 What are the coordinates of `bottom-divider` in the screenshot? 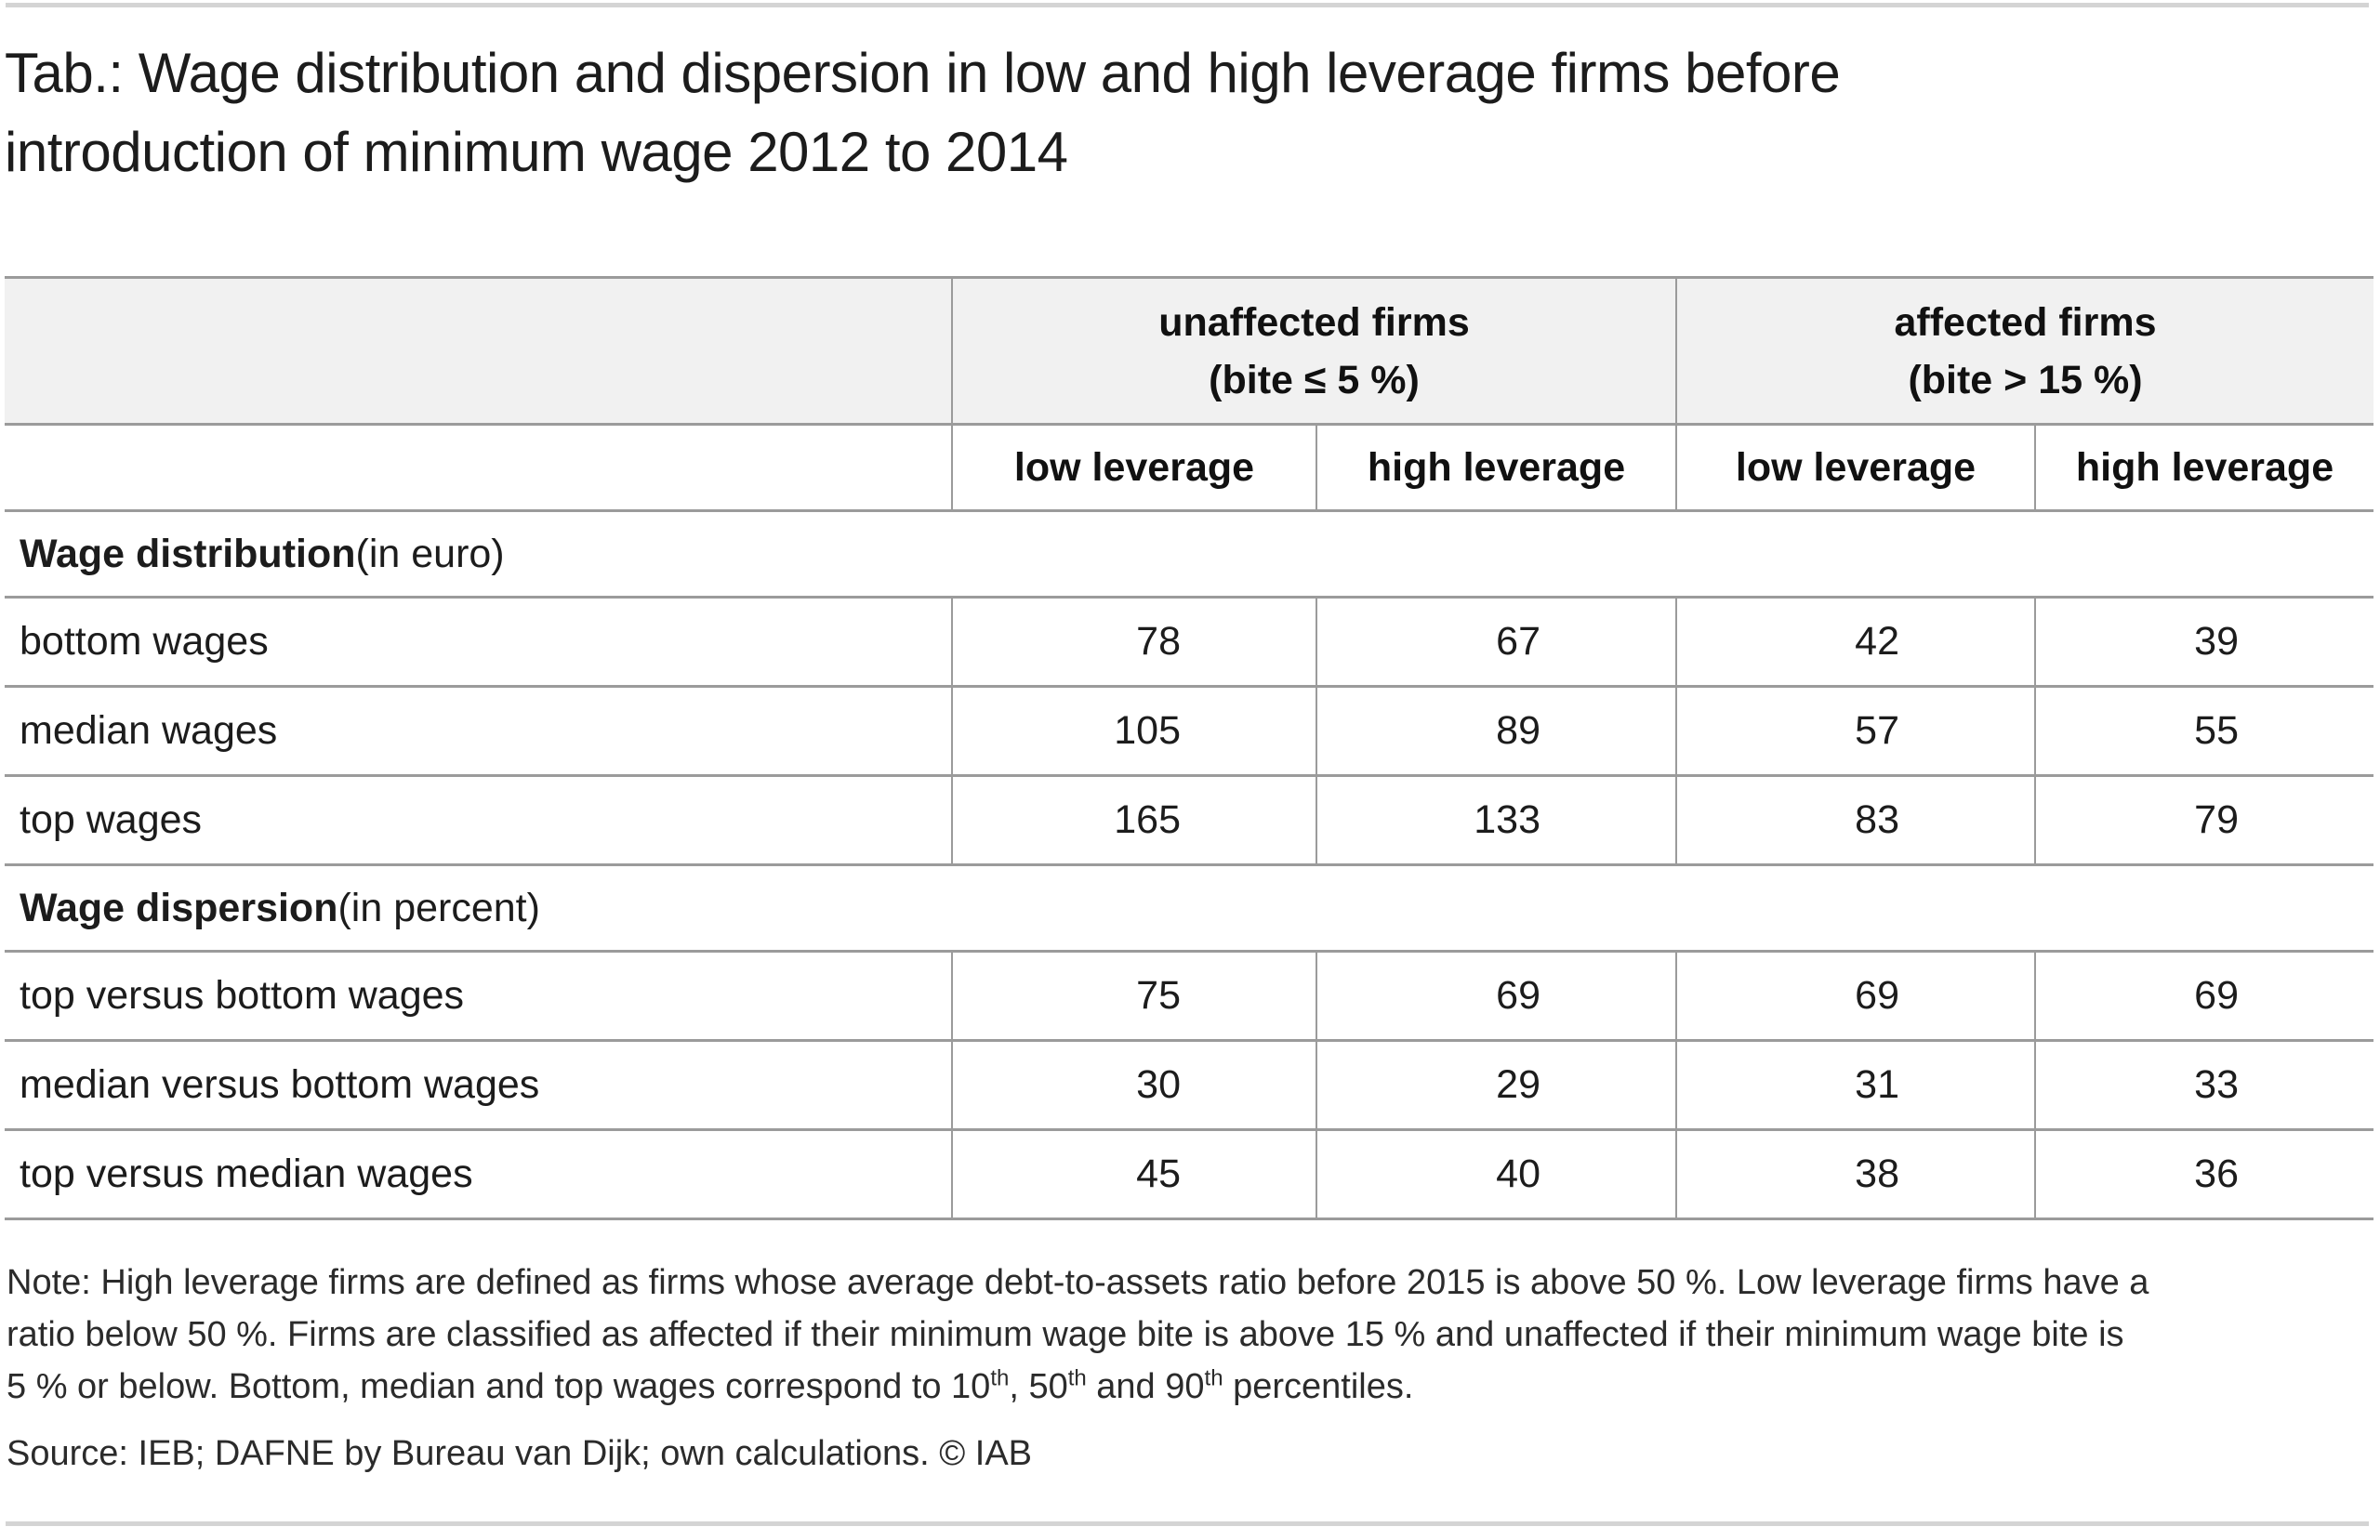 It's located at (1187, 1523).